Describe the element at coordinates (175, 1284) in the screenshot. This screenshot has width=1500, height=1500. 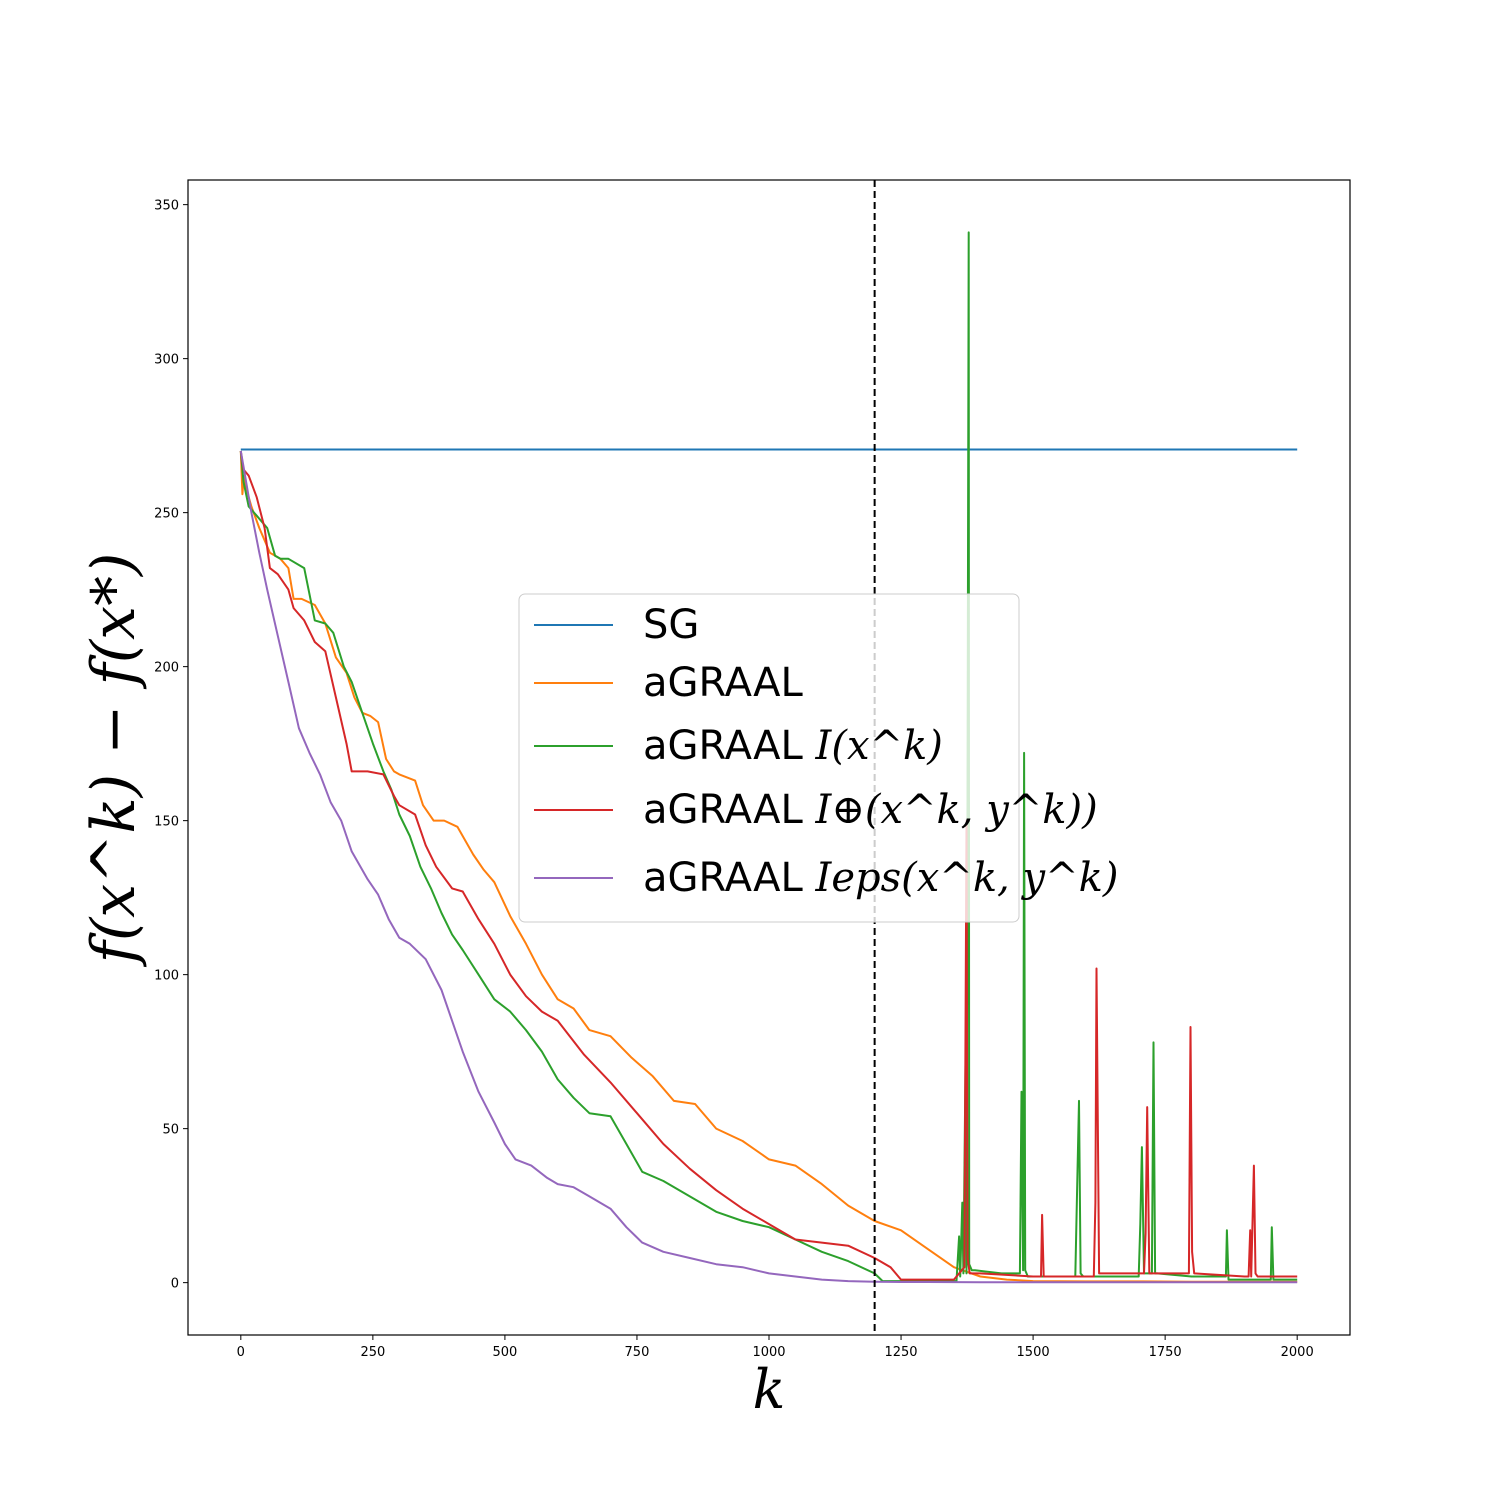
I see `y-tick-label: 0` at that location.